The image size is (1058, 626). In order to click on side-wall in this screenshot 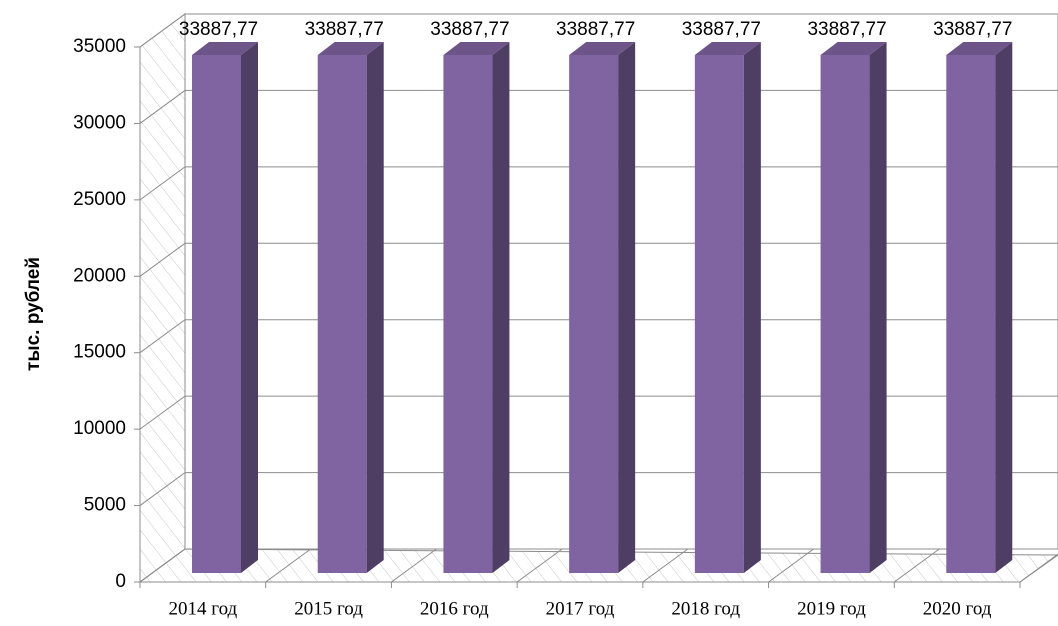, I will do `click(162, 298)`.